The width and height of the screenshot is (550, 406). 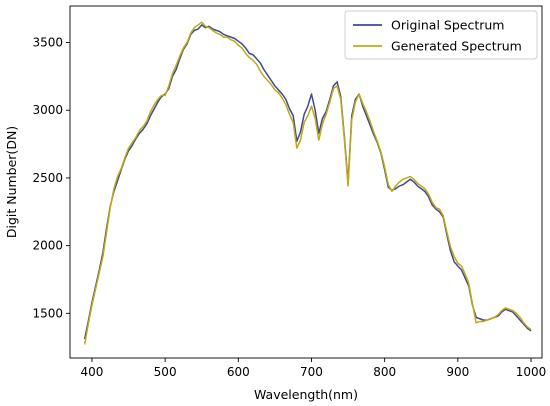 I want to click on y-axis-title: Digit Number(DN), so click(x=11, y=182).